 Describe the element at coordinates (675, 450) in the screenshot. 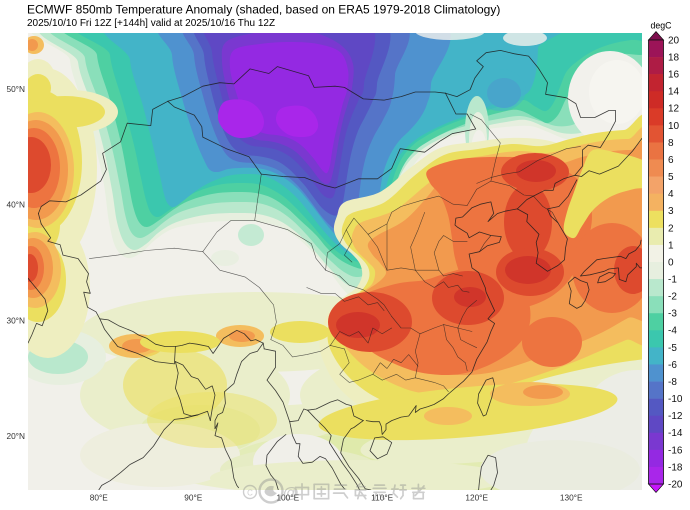

I see `svg-text: -16` at that location.